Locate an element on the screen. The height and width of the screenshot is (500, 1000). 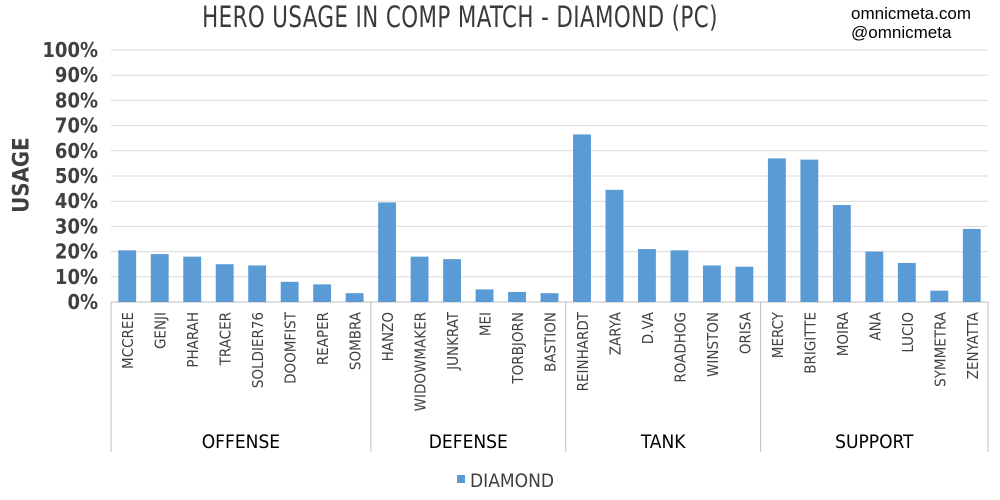
x-tick-label: ROADHOG is located at coordinates (680, 347).